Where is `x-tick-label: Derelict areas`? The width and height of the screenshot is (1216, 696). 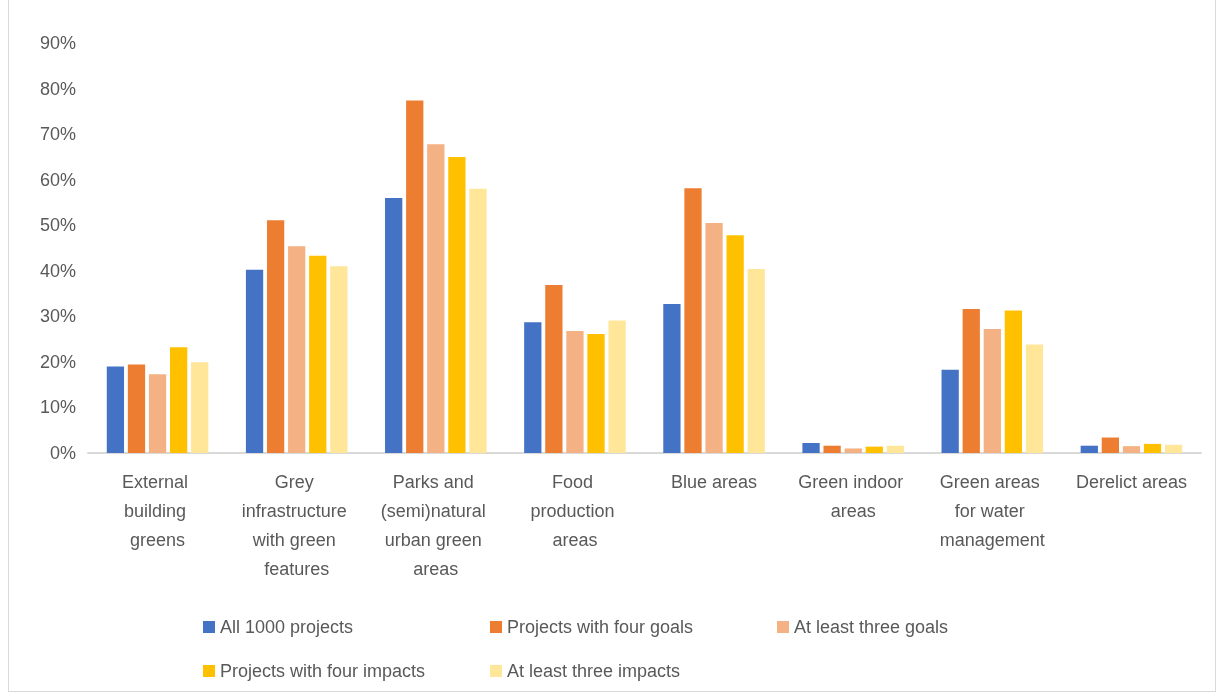
x-tick-label: Derelict areas is located at coordinates (1131, 481).